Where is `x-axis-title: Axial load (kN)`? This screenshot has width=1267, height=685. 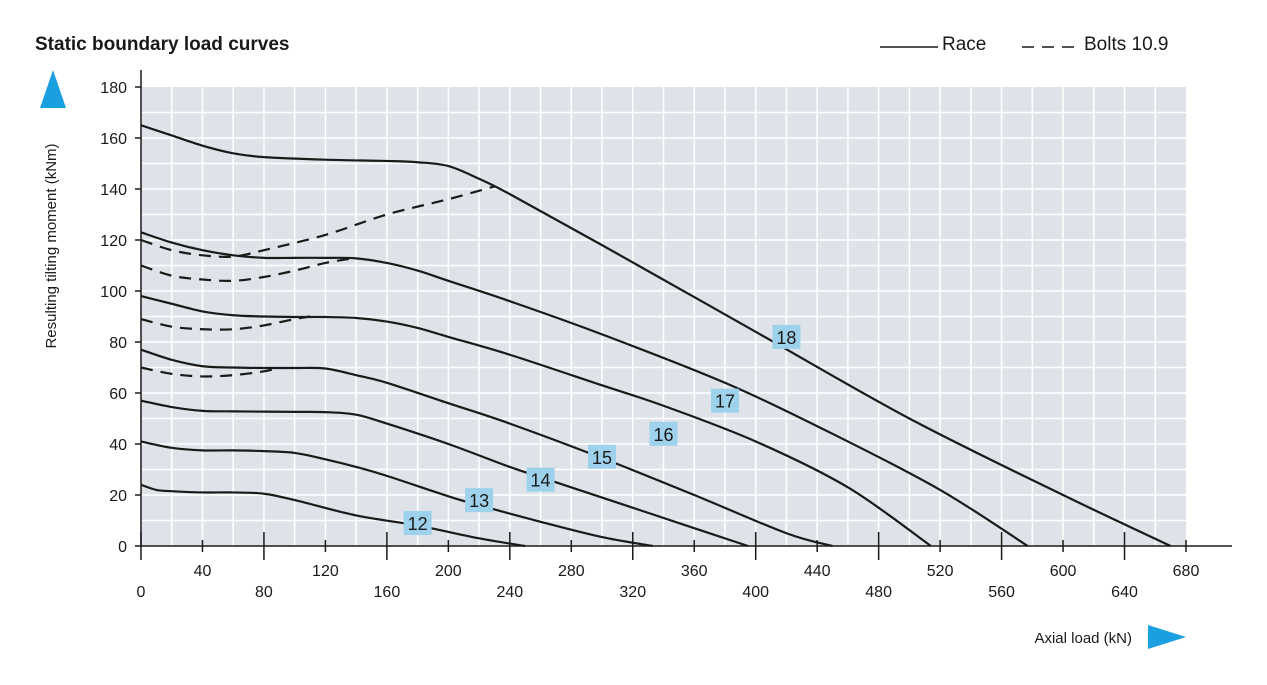
x-axis-title: Axial load (kN) is located at coordinates (1083, 638).